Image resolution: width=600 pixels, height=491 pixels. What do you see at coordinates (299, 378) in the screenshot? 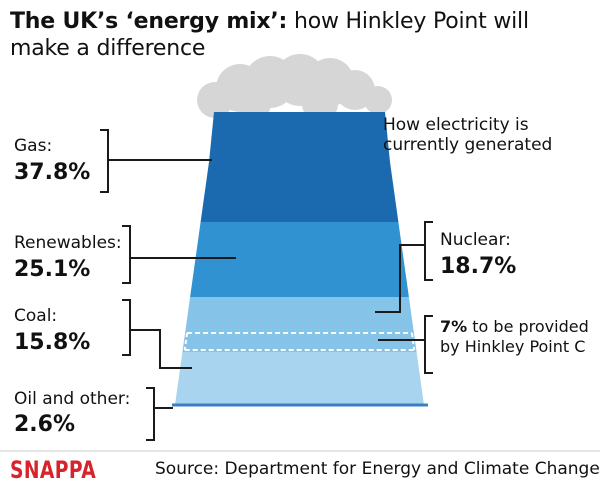
I see `oil-segment` at bounding box center [299, 378].